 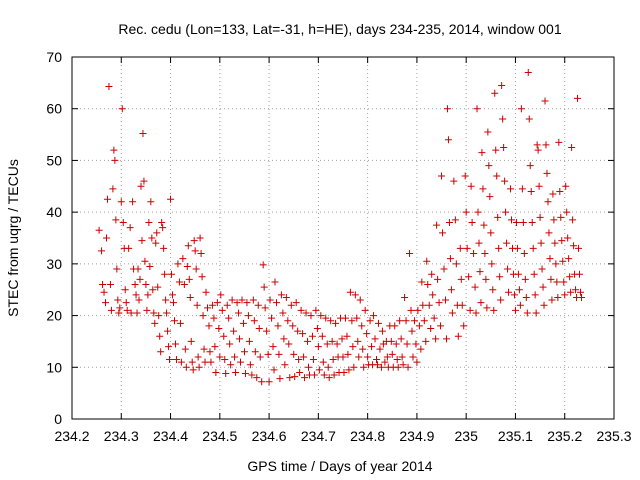 I want to click on y-axis-label: STEC from uqrg / TECUs, so click(x=13, y=238).